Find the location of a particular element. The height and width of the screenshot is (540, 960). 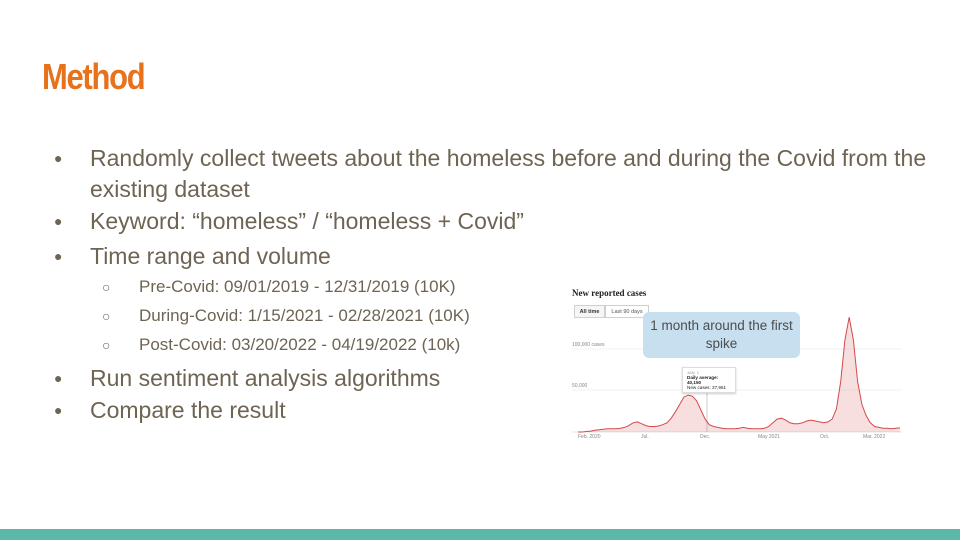

tab-all-time: All time is located at coordinates (589, 311).